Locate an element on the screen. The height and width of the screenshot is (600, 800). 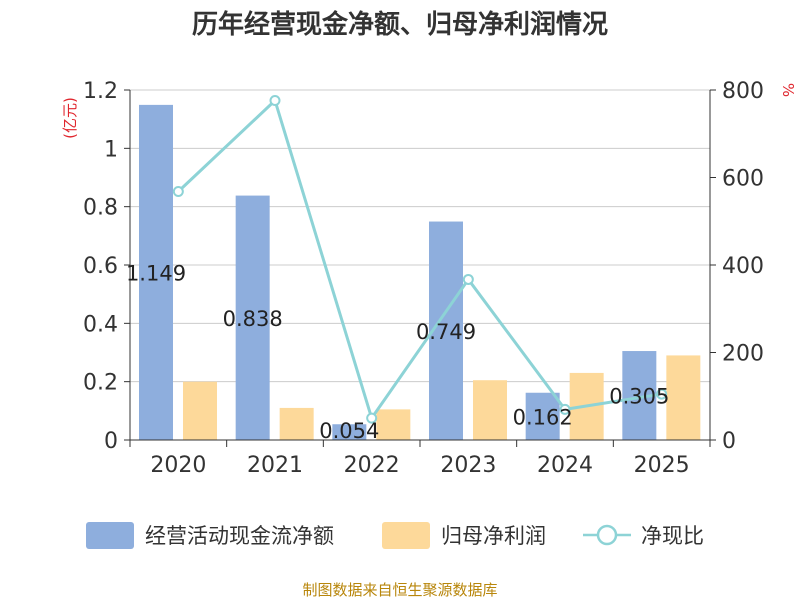
left-tick-label: 0.2 is located at coordinates (100, 383).